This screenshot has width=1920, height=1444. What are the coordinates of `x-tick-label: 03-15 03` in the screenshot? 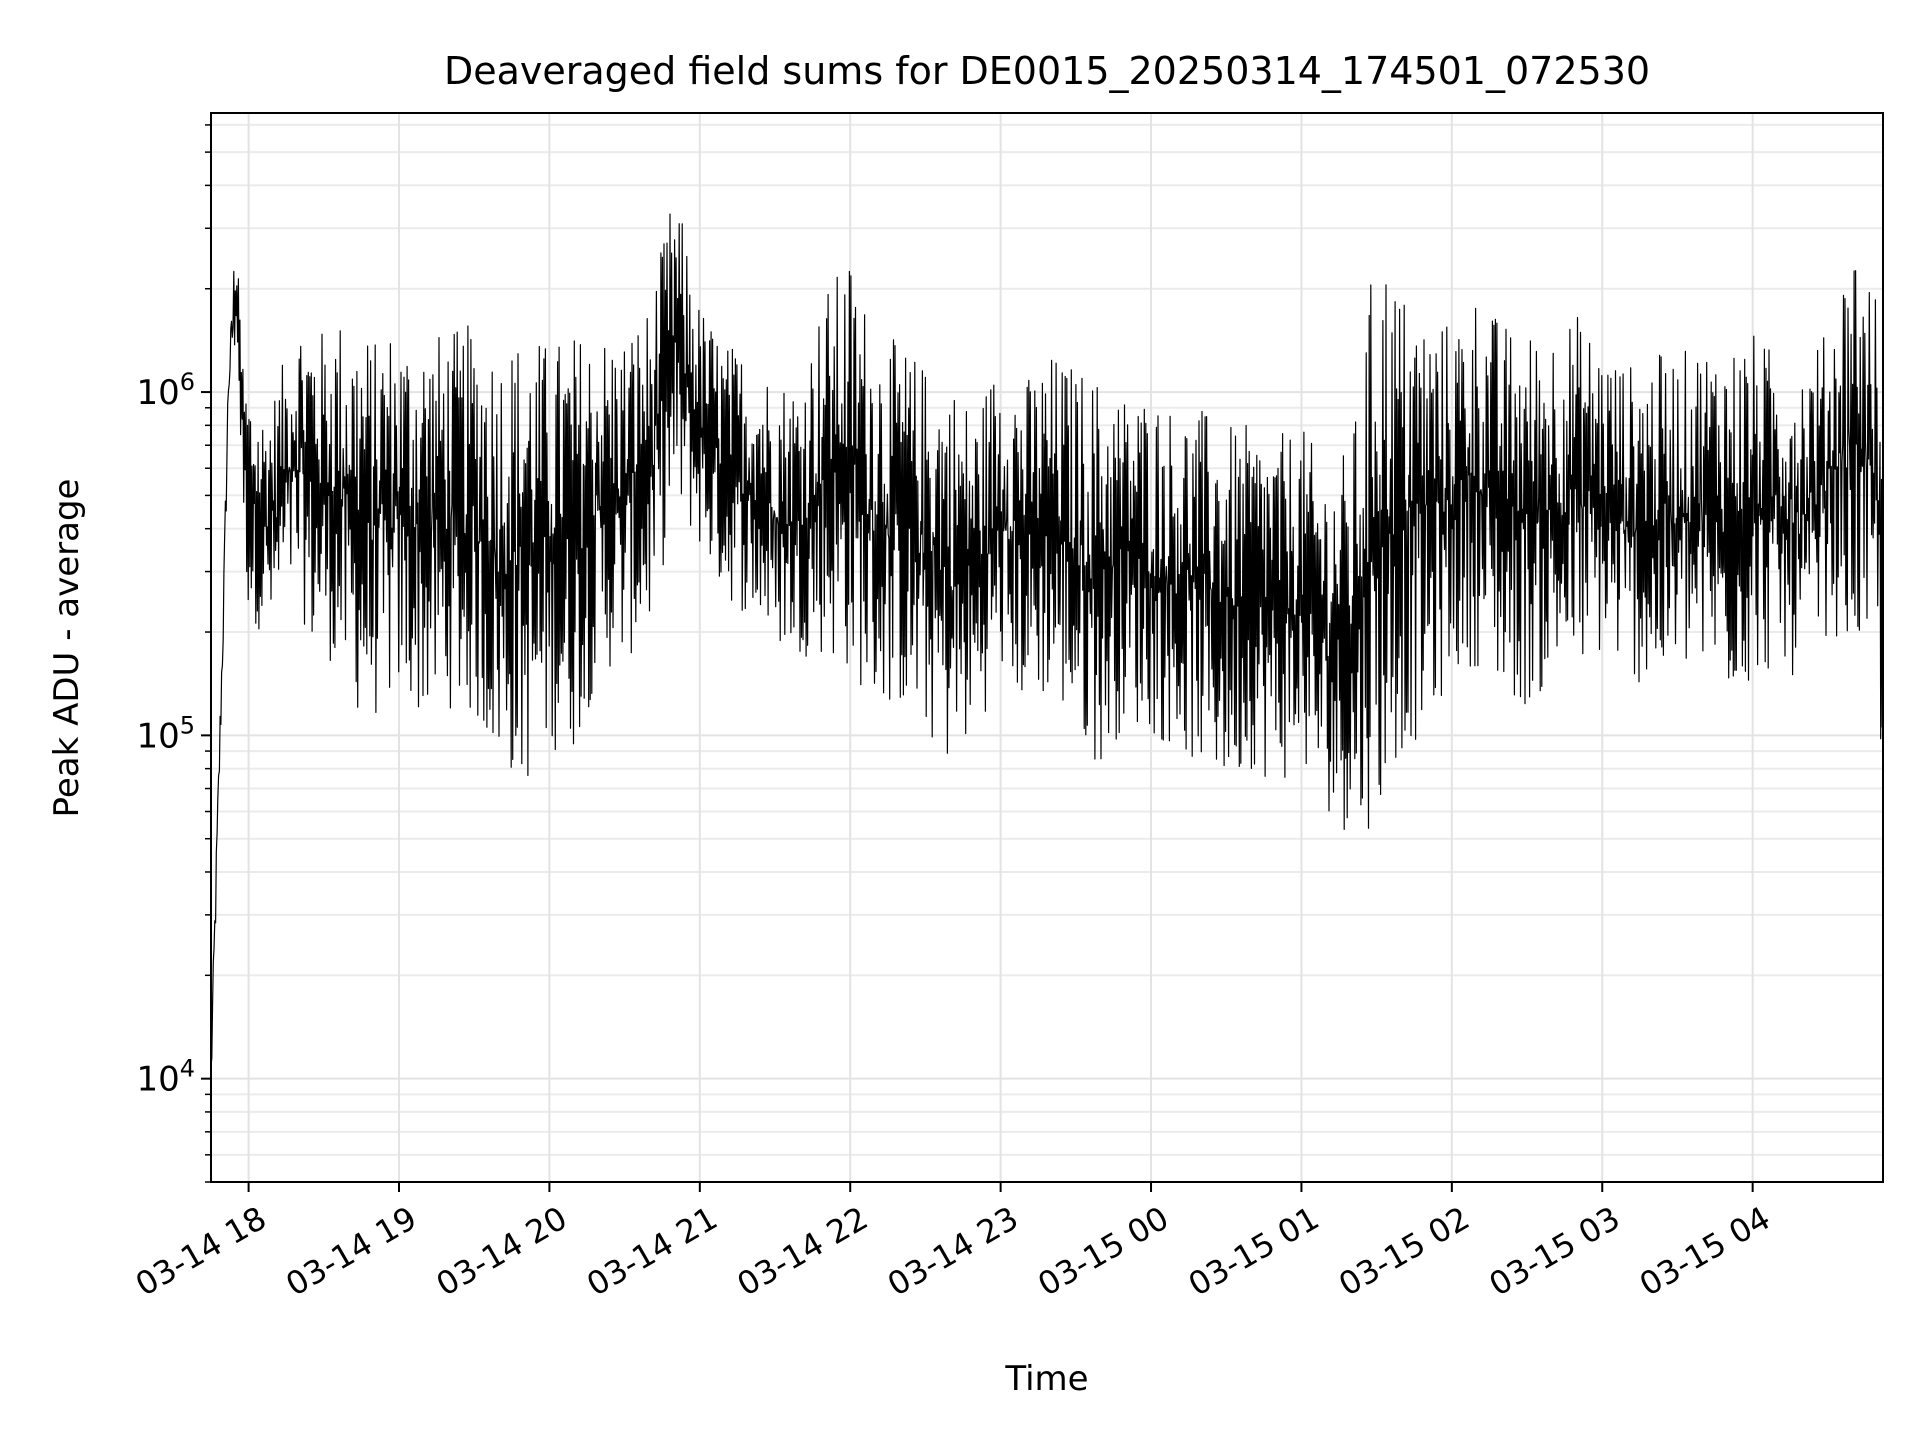 It's located at (1555, 1251).